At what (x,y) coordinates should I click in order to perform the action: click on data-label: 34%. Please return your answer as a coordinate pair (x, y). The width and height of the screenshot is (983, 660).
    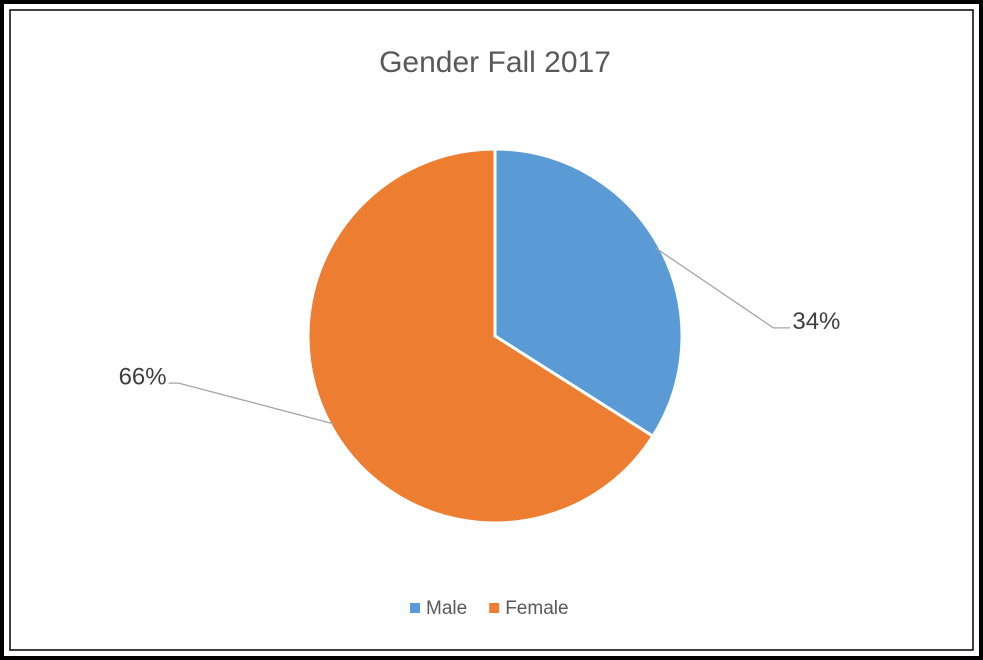
    Looking at the image, I should click on (816, 321).